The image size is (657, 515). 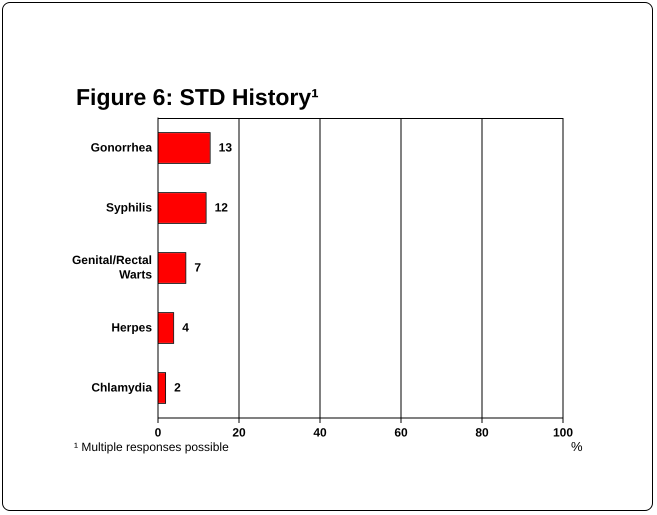 I want to click on x-tick-label: 0, so click(x=158, y=433).